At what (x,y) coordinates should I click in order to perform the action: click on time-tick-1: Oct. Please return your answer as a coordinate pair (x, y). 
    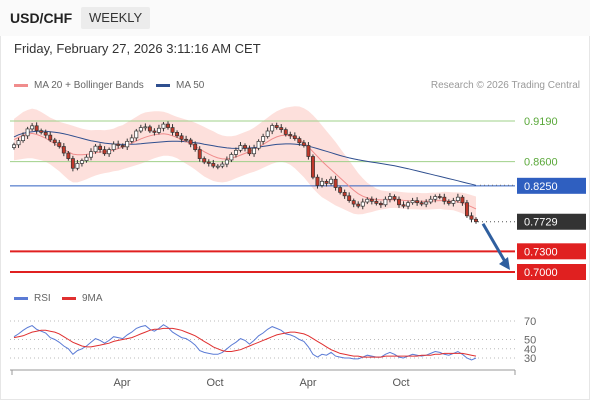
    Looking at the image, I should click on (214, 383).